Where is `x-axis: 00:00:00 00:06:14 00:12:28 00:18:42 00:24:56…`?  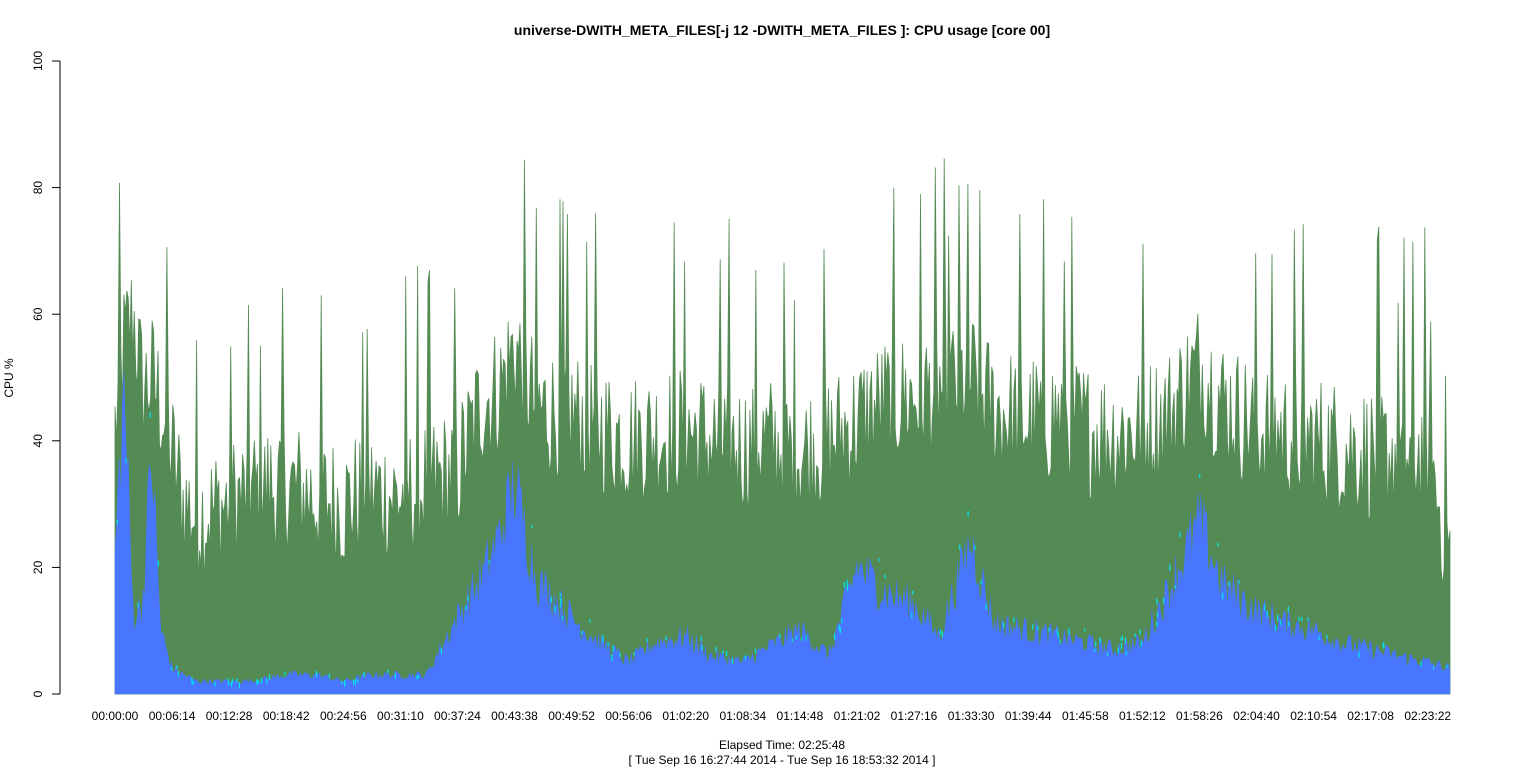
x-axis: 00:00:00 00:06:14 00:12:28 00:18:42 00:24:56… is located at coordinates (772, 716).